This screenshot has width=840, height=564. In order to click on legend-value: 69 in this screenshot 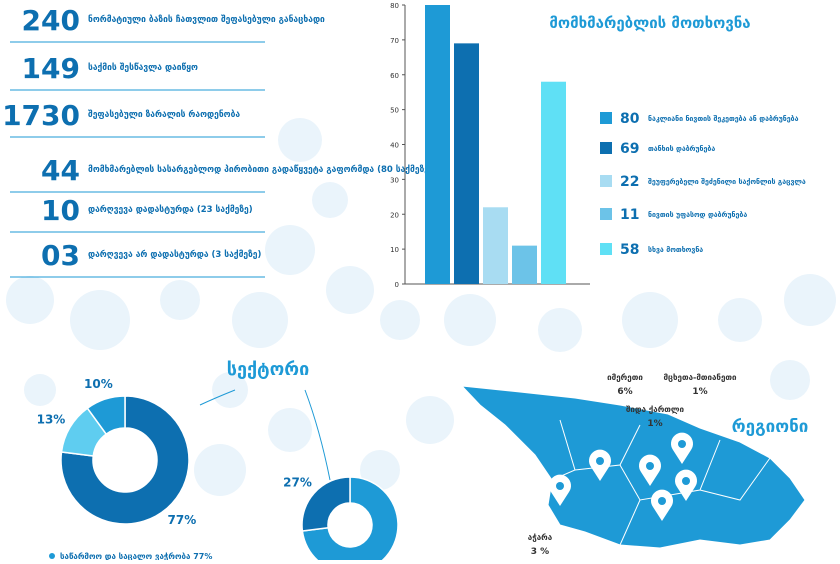, I will do `click(629, 149)`.